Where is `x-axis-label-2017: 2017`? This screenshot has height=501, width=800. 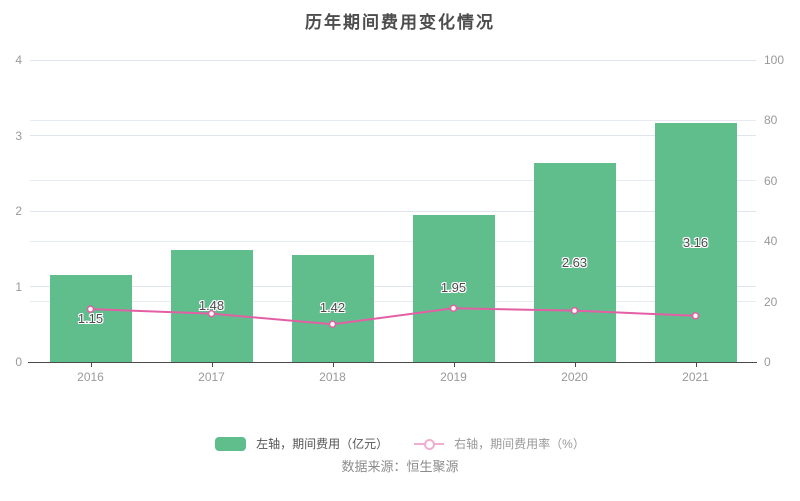
x-axis-label-2017: 2017 is located at coordinates (211, 377).